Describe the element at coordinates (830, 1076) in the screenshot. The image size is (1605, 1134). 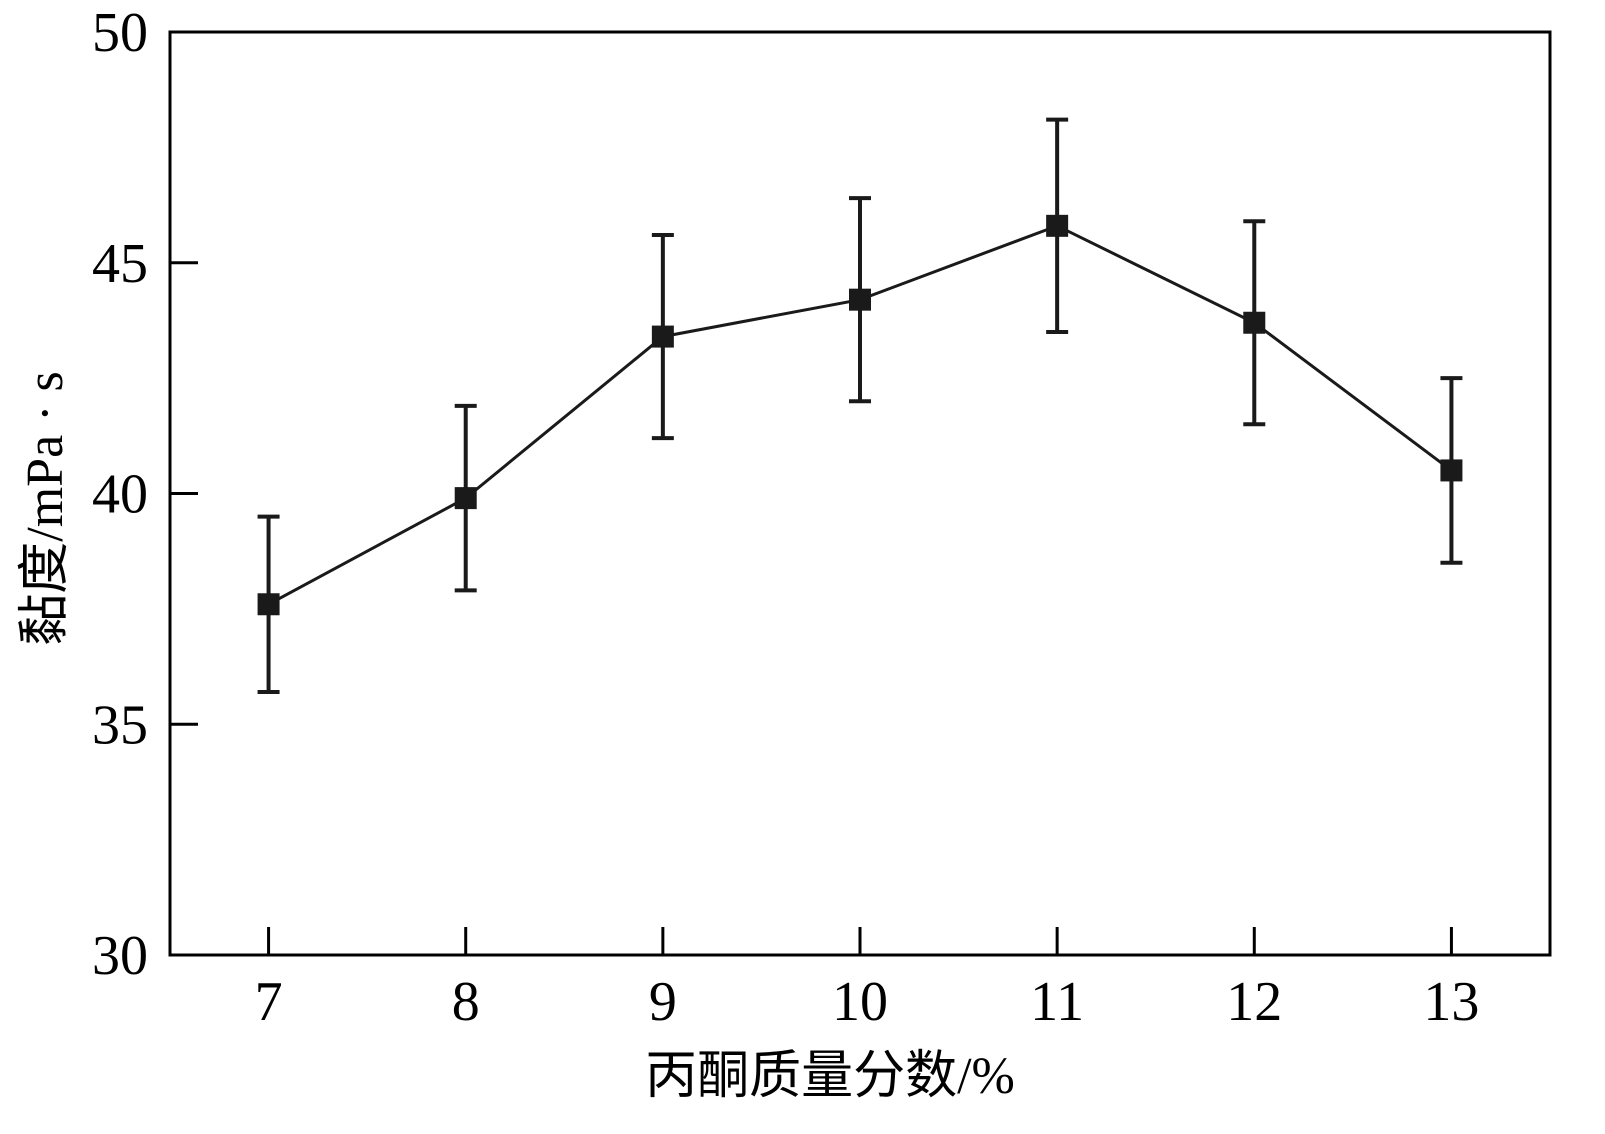
I see `x-axis-title: 丙酮质量分数/%` at that location.